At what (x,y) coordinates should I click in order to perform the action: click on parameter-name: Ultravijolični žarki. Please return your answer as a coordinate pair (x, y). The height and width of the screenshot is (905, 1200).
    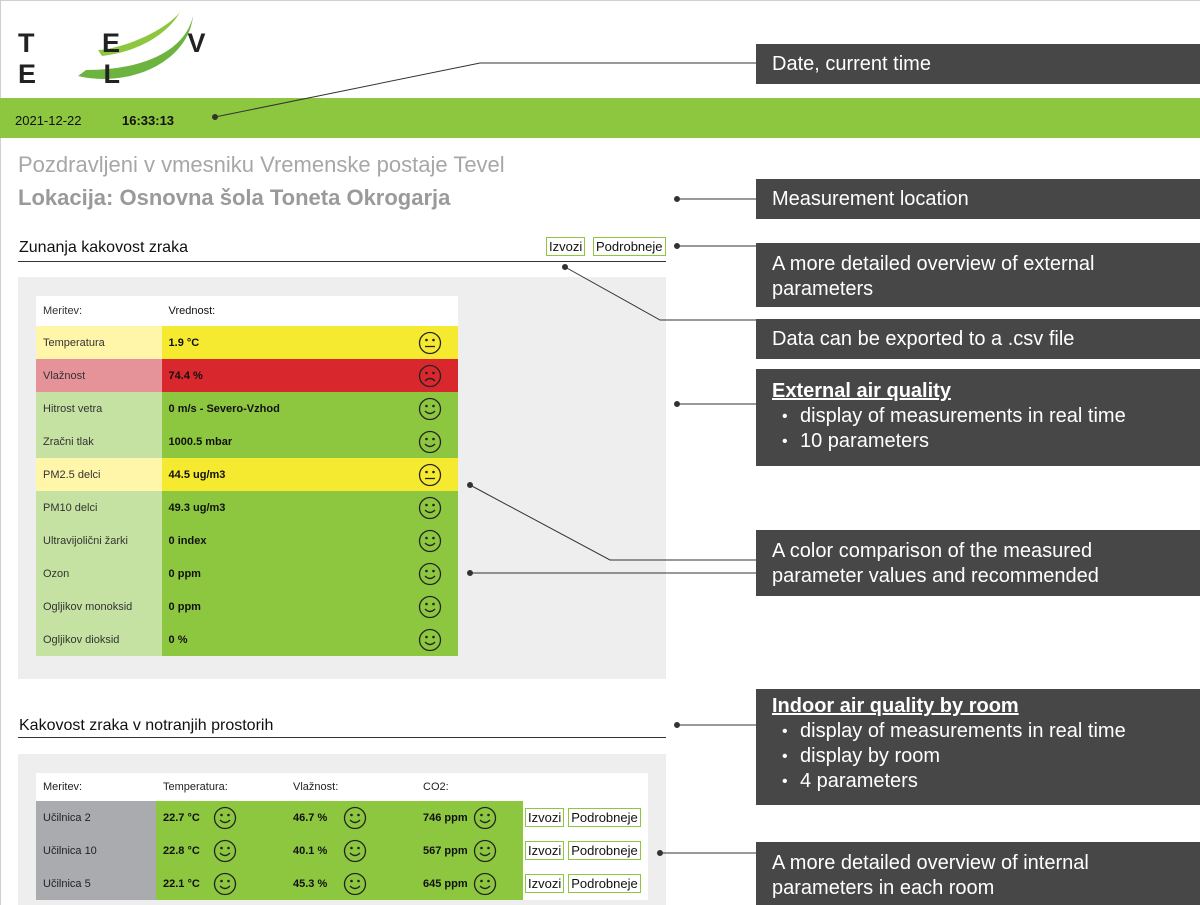
    Looking at the image, I should click on (99, 540).